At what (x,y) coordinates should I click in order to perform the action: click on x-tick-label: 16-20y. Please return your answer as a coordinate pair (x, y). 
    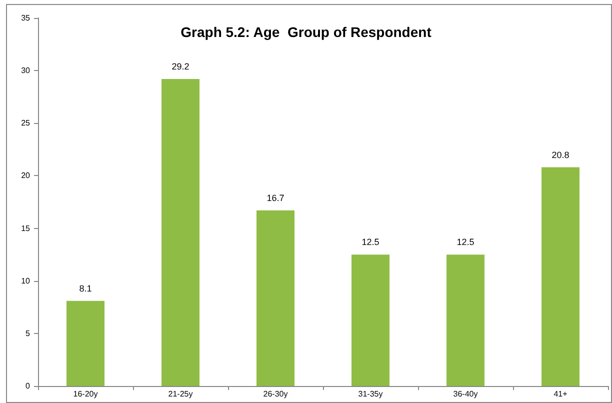
    Looking at the image, I should click on (85, 394).